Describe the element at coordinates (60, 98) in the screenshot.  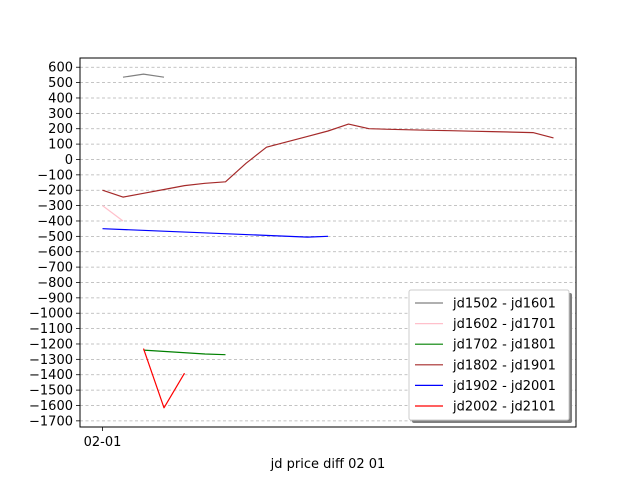
I see `y-tick-label: 400` at that location.